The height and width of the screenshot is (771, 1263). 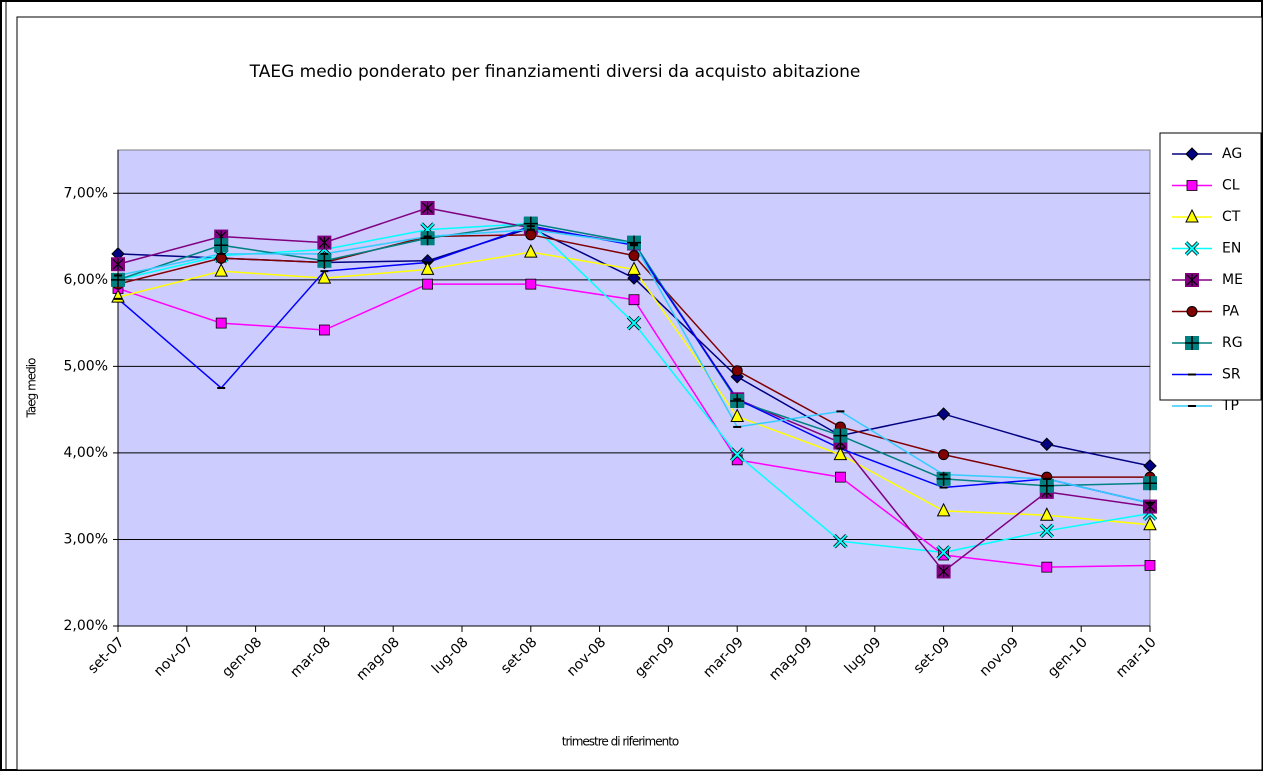 What do you see at coordinates (86, 453) in the screenshot?
I see `y-tick-label: 4,00%` at bounding box center [86, 453].